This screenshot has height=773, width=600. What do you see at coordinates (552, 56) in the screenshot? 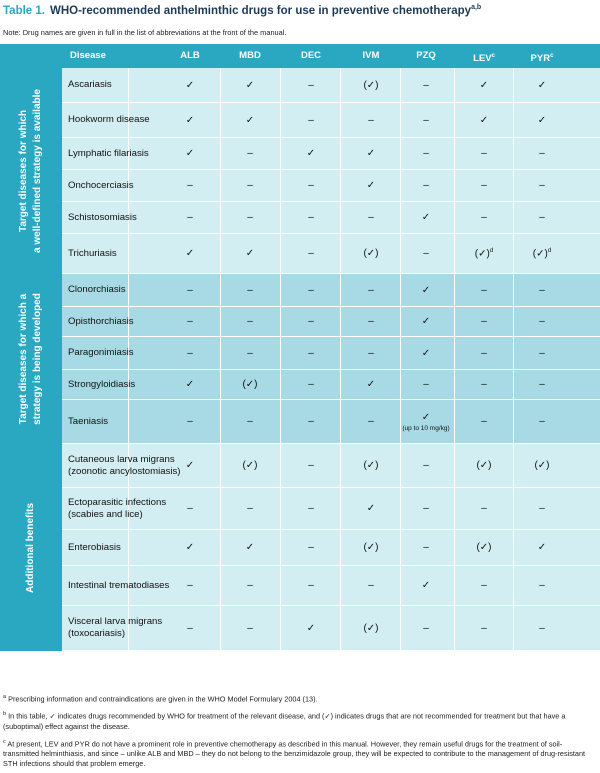
I see `header-drug-footnote-mark: c` at bounding box center [552, 56].